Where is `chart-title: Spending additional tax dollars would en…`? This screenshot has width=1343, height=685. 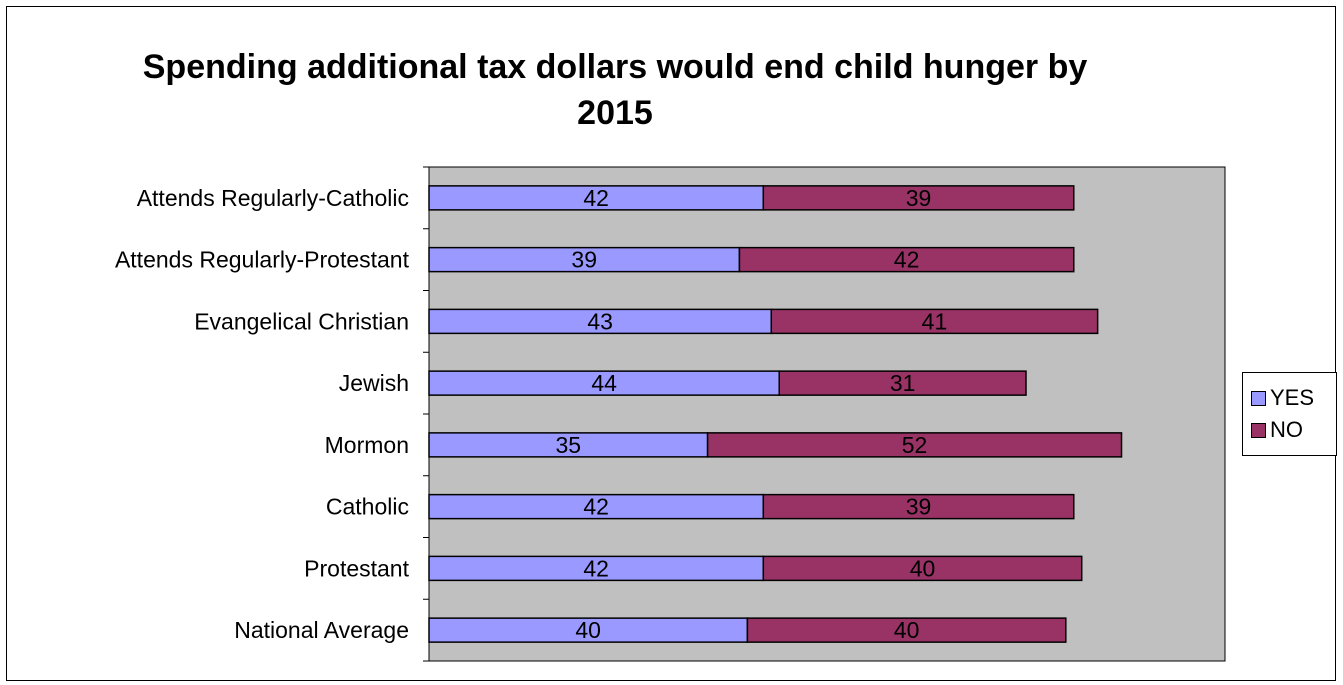 chart-title: Spending additional tax dollars would en… is located at coordinates (615, 90).